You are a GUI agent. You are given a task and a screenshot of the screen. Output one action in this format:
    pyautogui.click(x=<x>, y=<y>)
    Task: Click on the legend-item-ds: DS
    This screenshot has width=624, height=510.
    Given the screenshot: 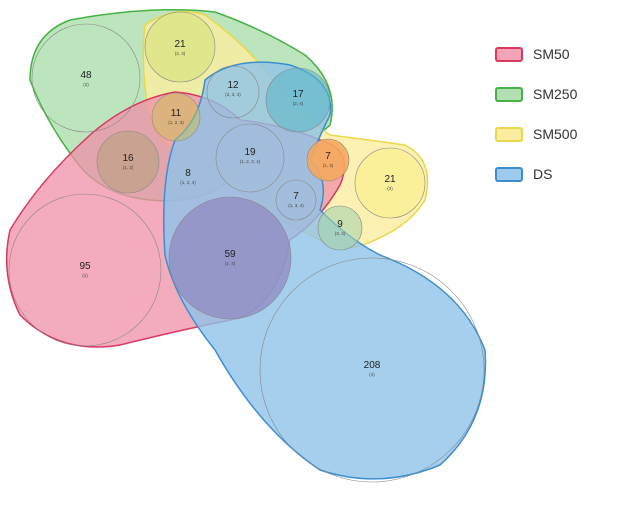 What is the action you would take?
    pyautogui.click(x=555, y=174)
    